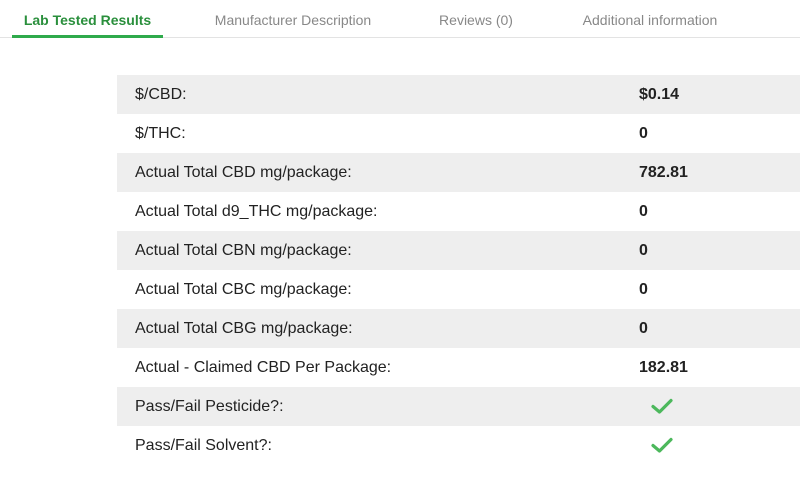 The width and height of the screenshot is (800, 484). Describe the element at coordinates (458, 133) in the screenshot. I see `table-row: $/THC: 0` at that location.